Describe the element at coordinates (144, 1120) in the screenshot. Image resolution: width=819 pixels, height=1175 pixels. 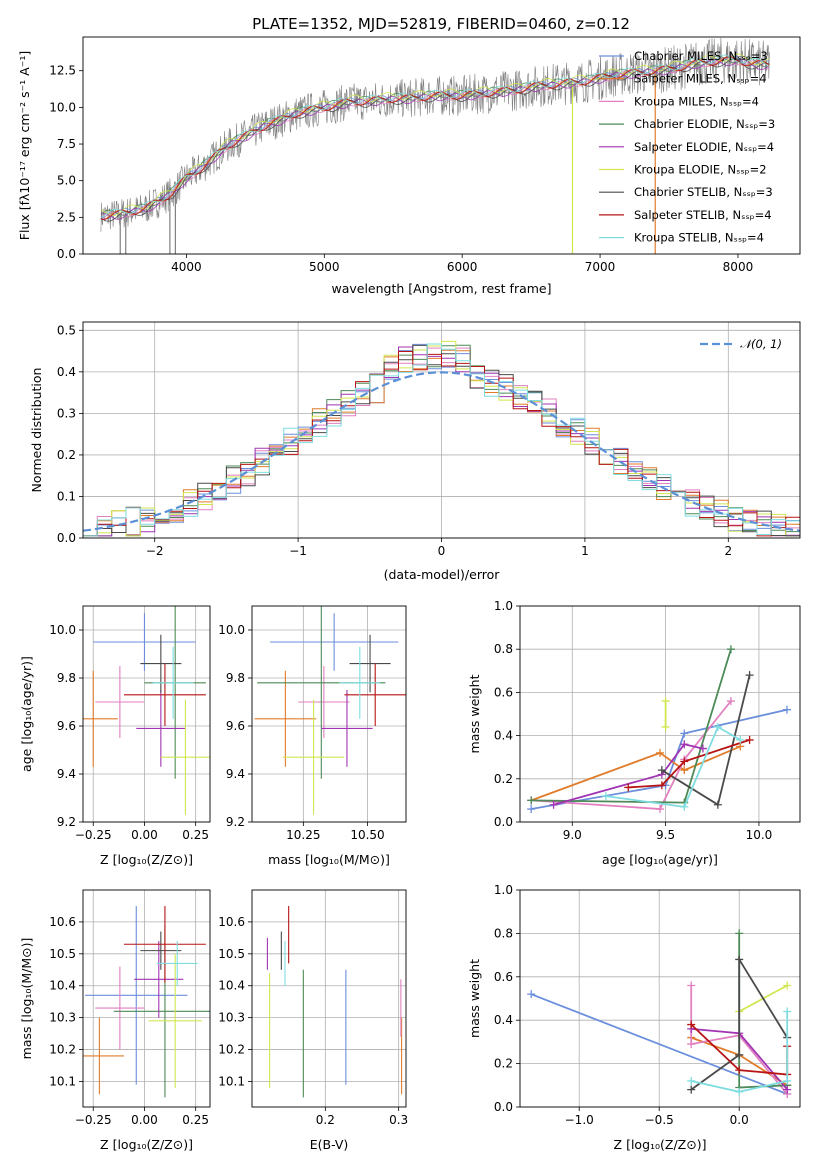
I see `x-tick-label: 0.00` at that location.